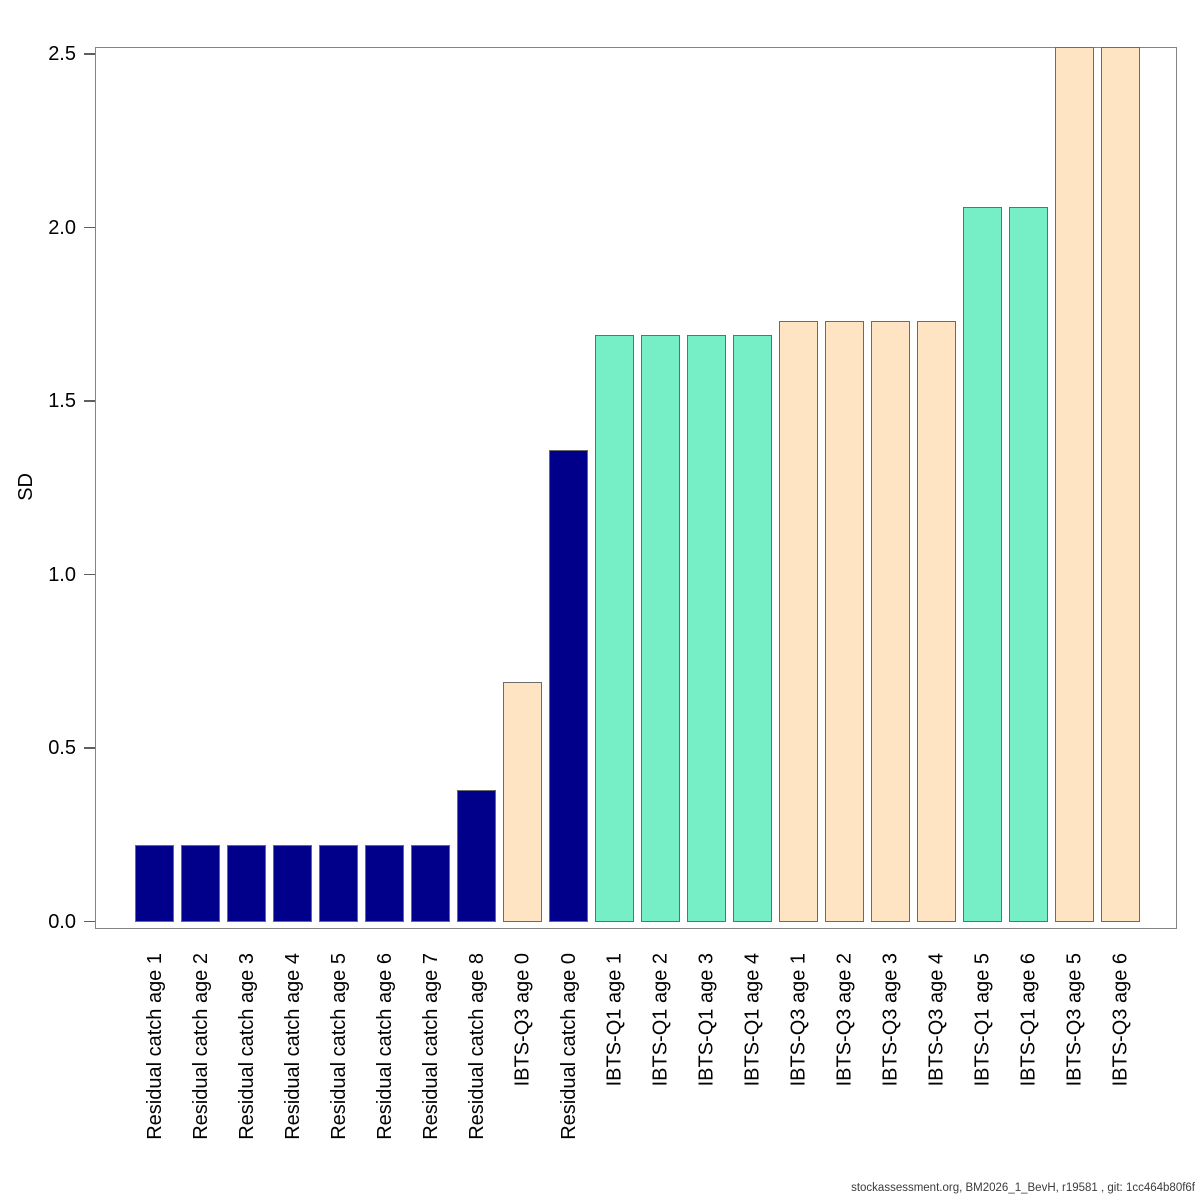 The height and width of the screenshot is (1200, 1200). Describe the element at coordinates (982, 1020) in the screenshot. I see `x-axis-label: IBTS-Q1 age 5` at that location.